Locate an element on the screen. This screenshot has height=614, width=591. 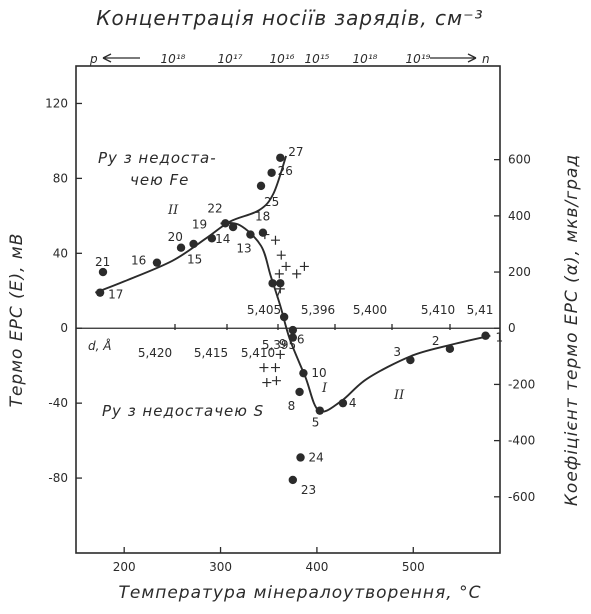
point-label-0-7: 14 is located at coordinates (222, 239).